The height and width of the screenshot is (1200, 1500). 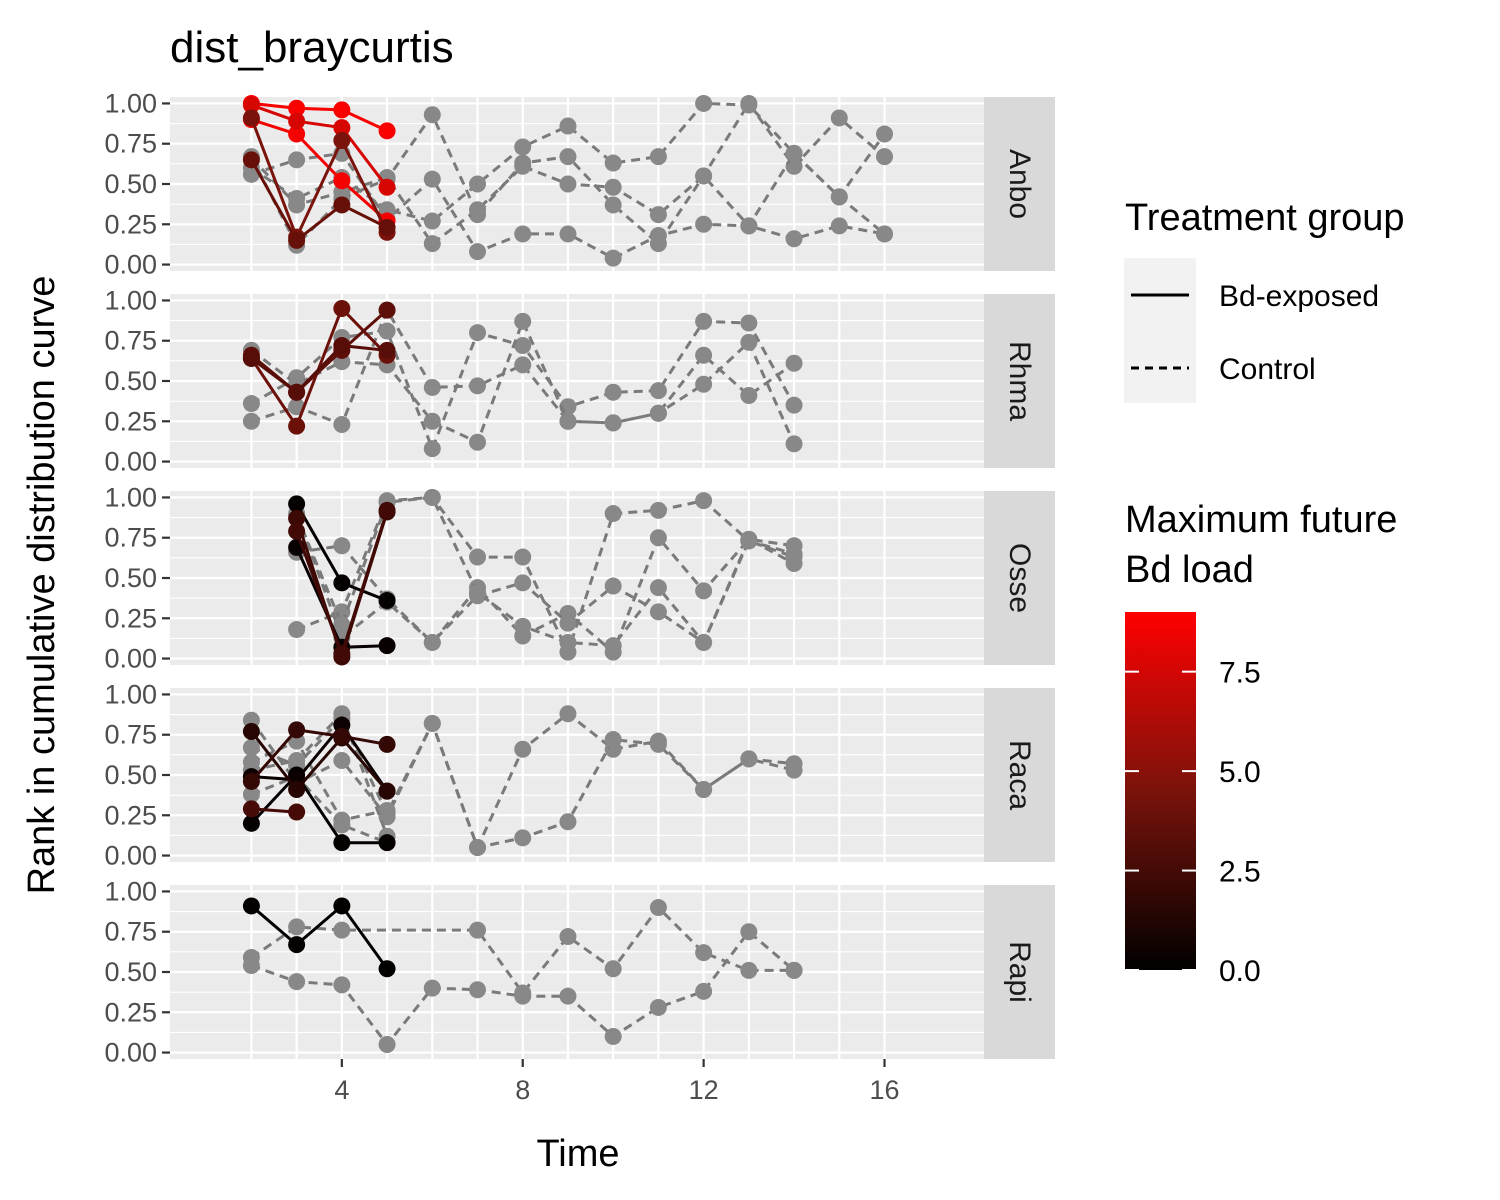 I want to click on bd-load-legend: Maximum future Bd load 0.0 2.5 5.0 7.5, so click(x=1261, y=743).